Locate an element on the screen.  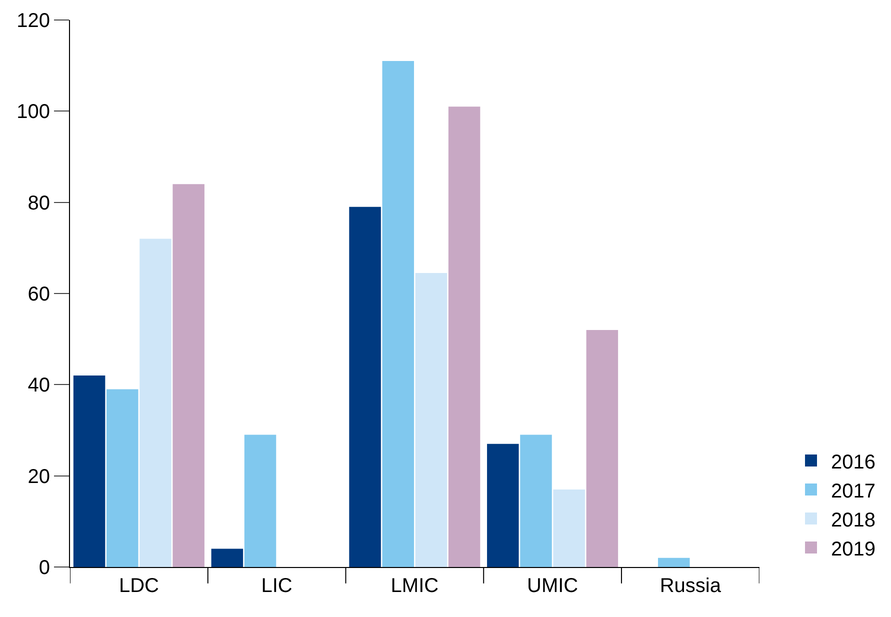
y-tick-label: 20 is located at coordinates (39, 477).